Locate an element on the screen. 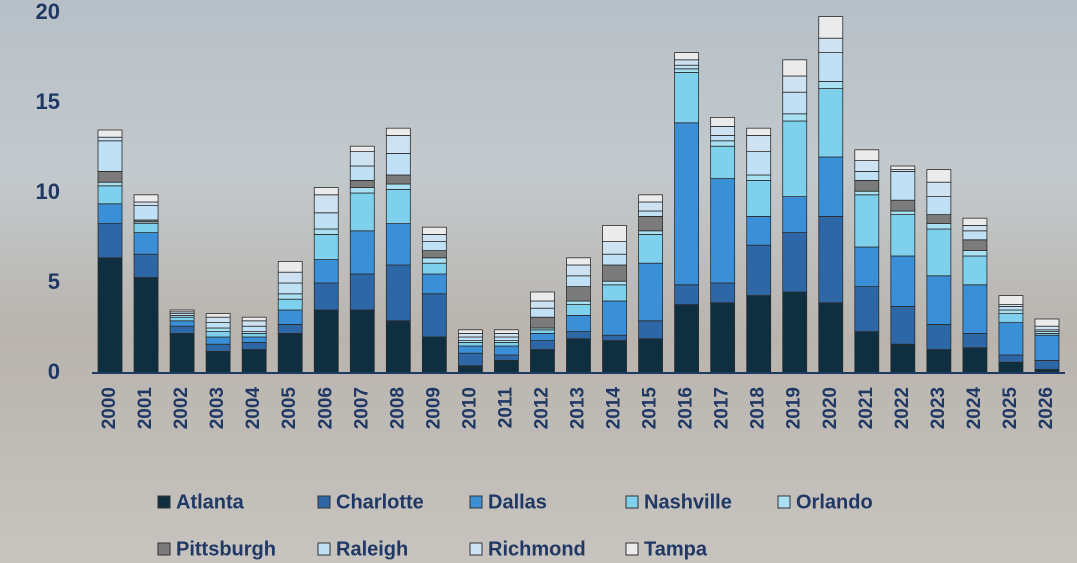 The height and width of the screenshot is (563, 1077). x-tick-label: 2020 is located at coordinates (830, 408).